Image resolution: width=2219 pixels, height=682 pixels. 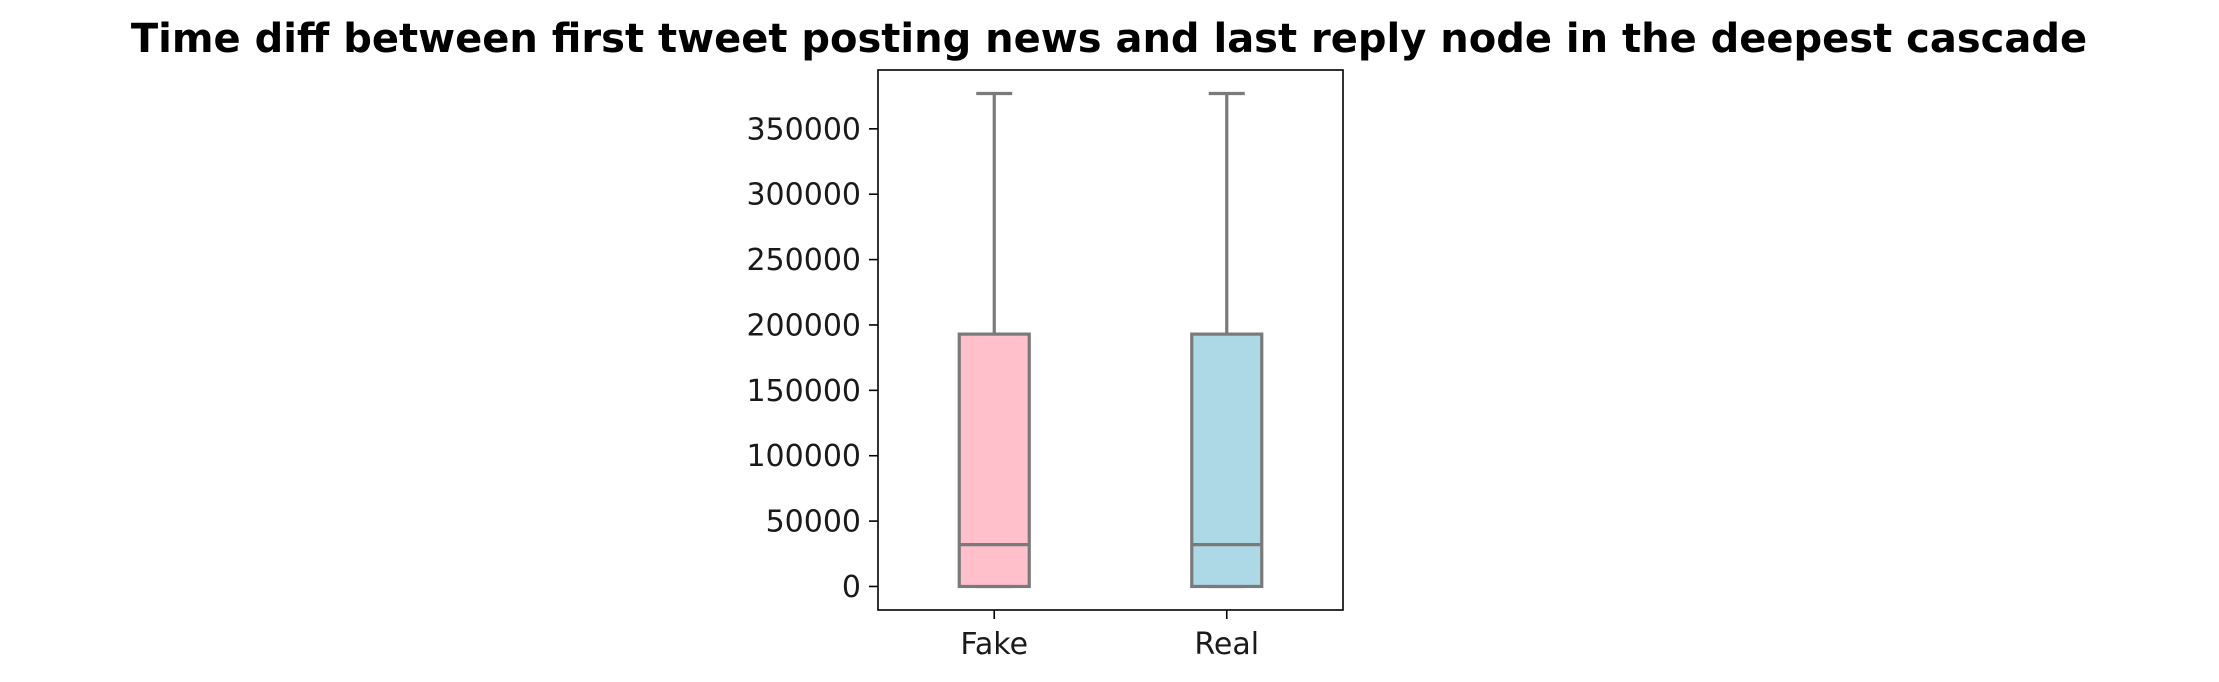 I want to click on box-fake, so click(x=994, y=340).